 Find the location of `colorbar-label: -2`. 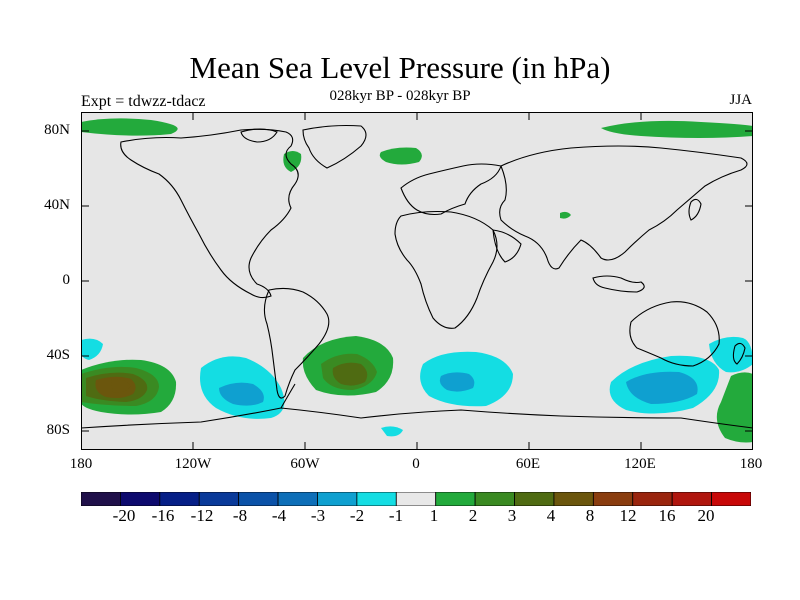

colorbar-label: -2 is located at coordinates (357, 515).